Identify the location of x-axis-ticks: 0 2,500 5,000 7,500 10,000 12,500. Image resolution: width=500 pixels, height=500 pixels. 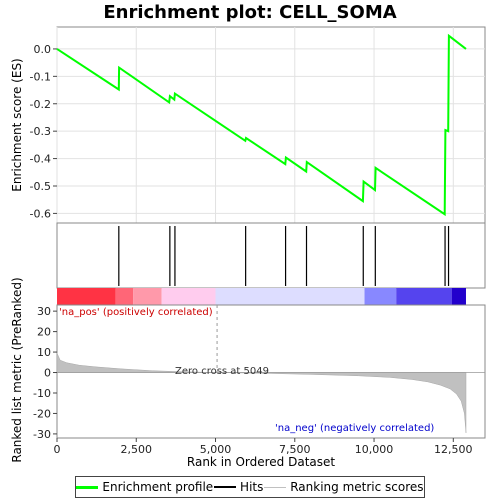
(263, 447).